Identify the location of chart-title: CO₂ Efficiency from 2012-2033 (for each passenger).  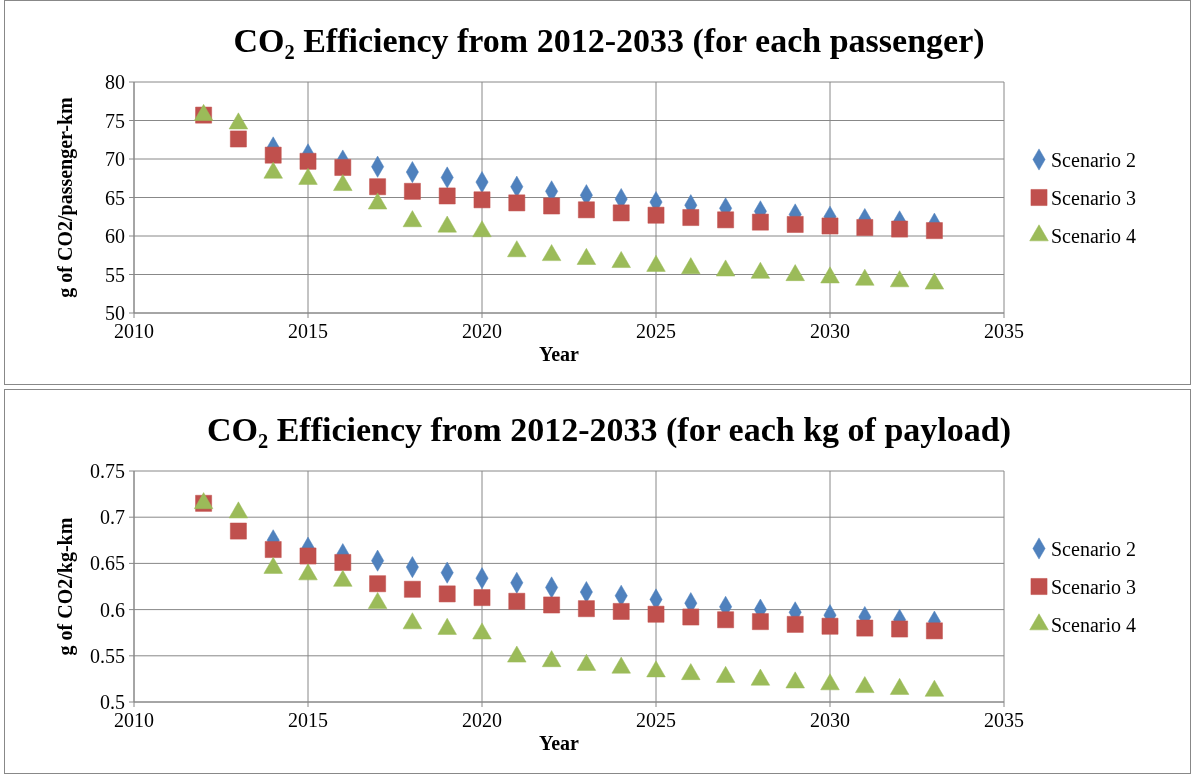
(609, 41).